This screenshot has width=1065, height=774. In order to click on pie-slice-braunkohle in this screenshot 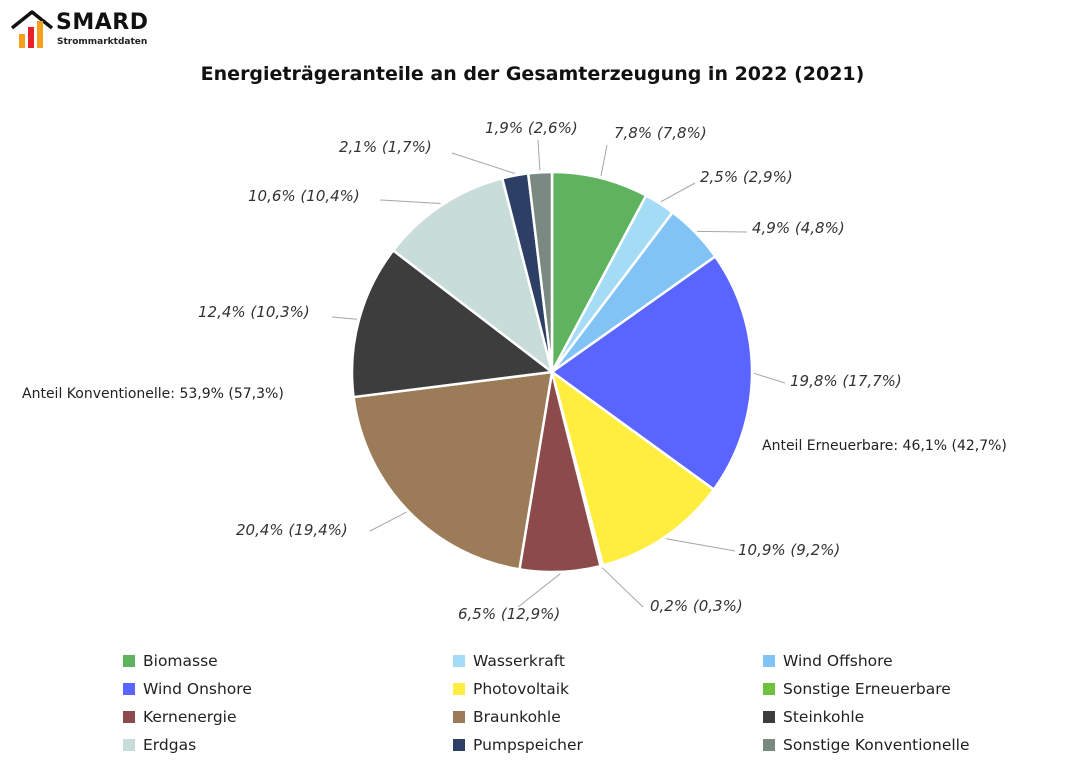, I will do `click(453, 470)`.